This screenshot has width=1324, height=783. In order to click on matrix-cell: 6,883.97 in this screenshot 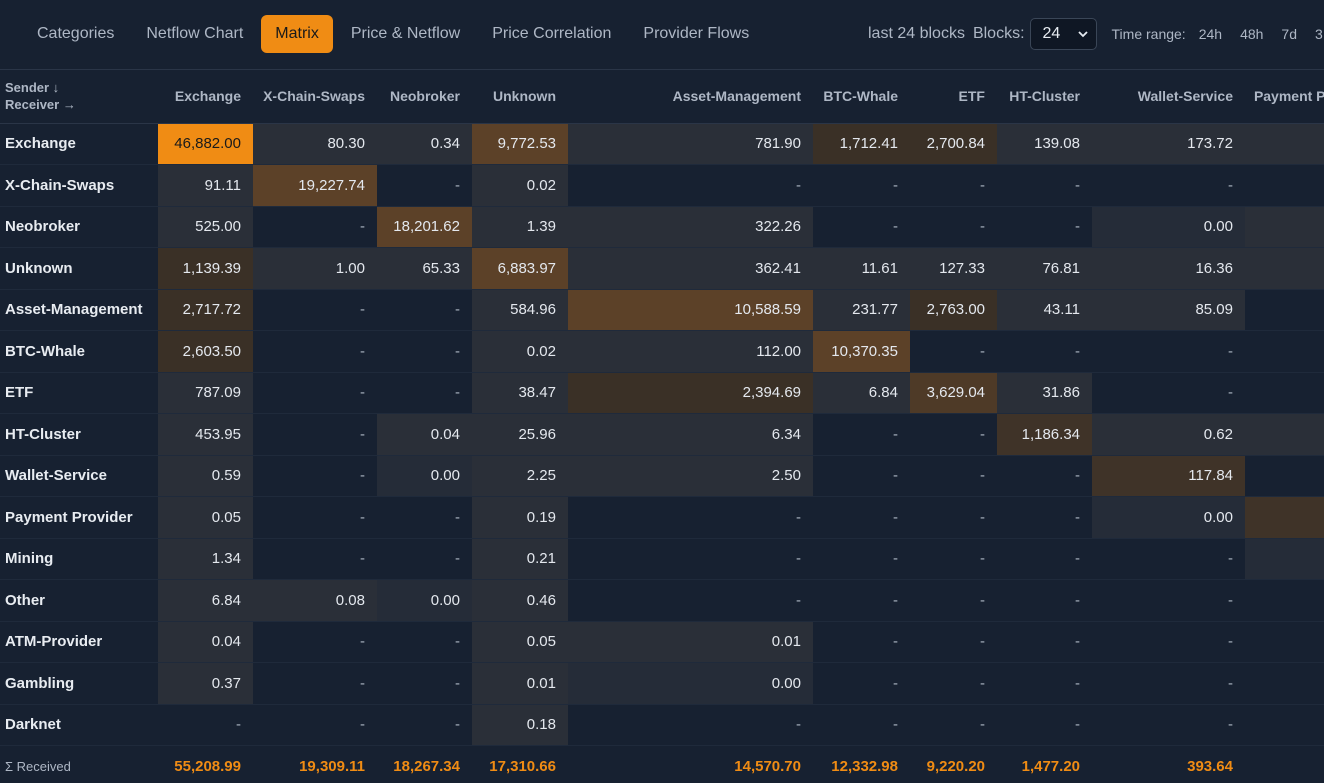, I will do `click(520, 268)`.